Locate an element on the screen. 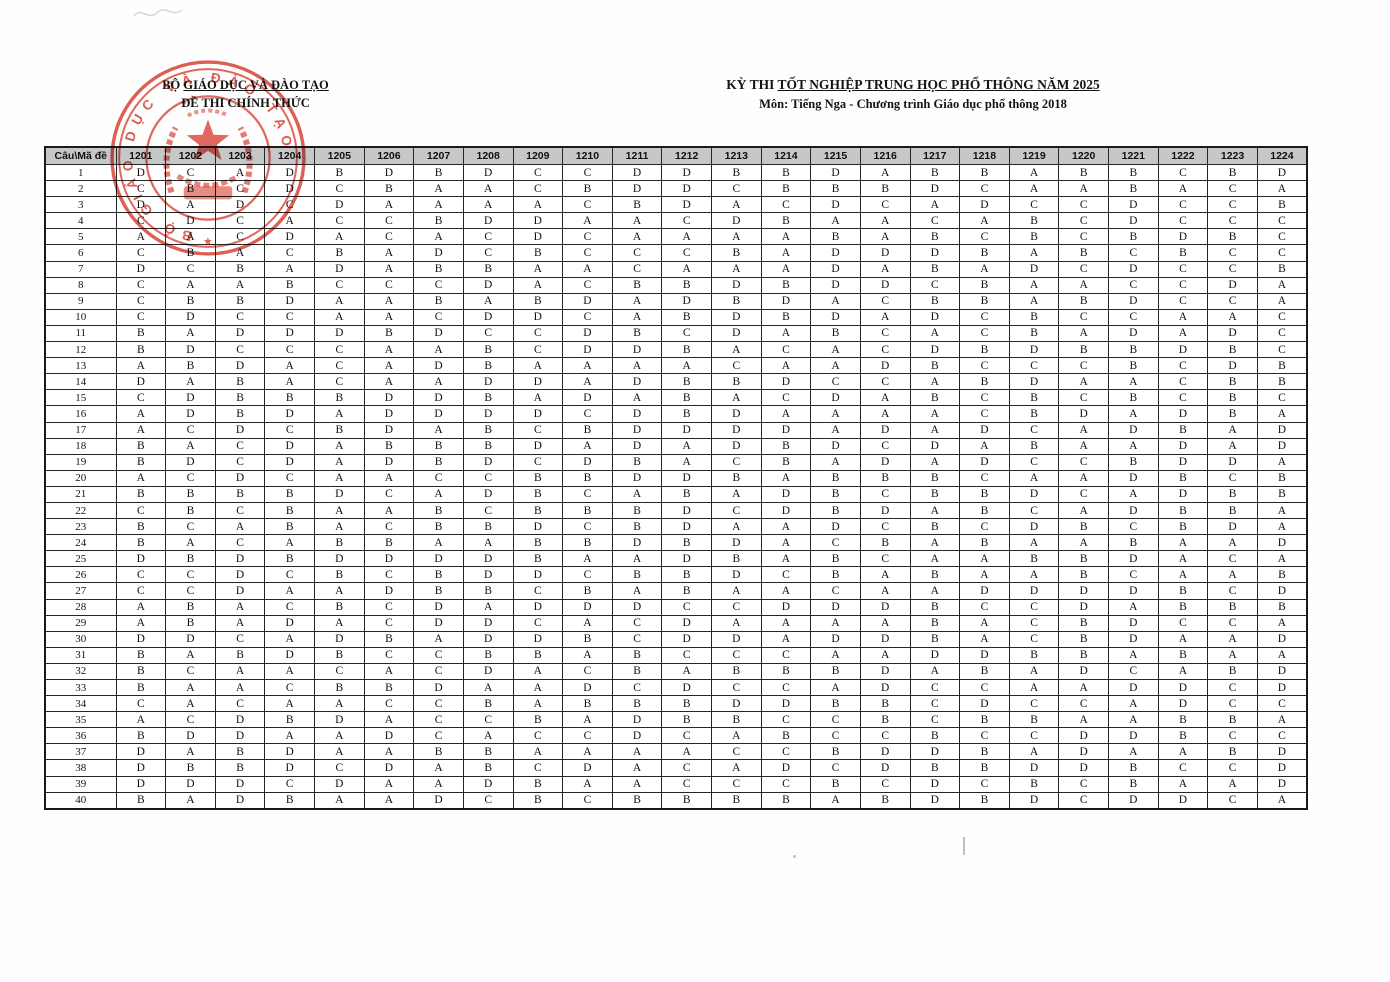 The image size is (1390, 982). exam-code-header: 1210 is located at coordinates (587, 155).